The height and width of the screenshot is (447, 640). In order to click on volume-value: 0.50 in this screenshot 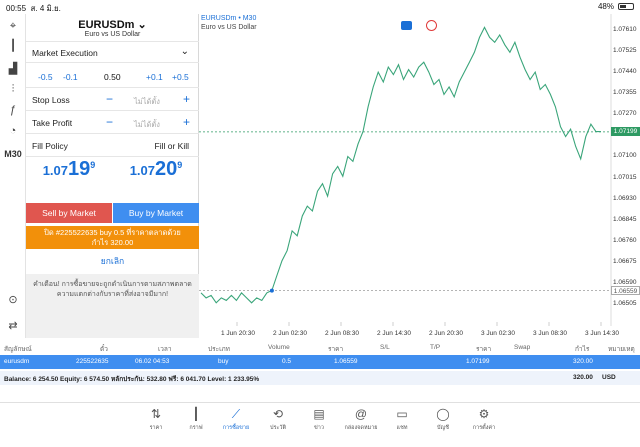, I will do `click(112, 77)`.